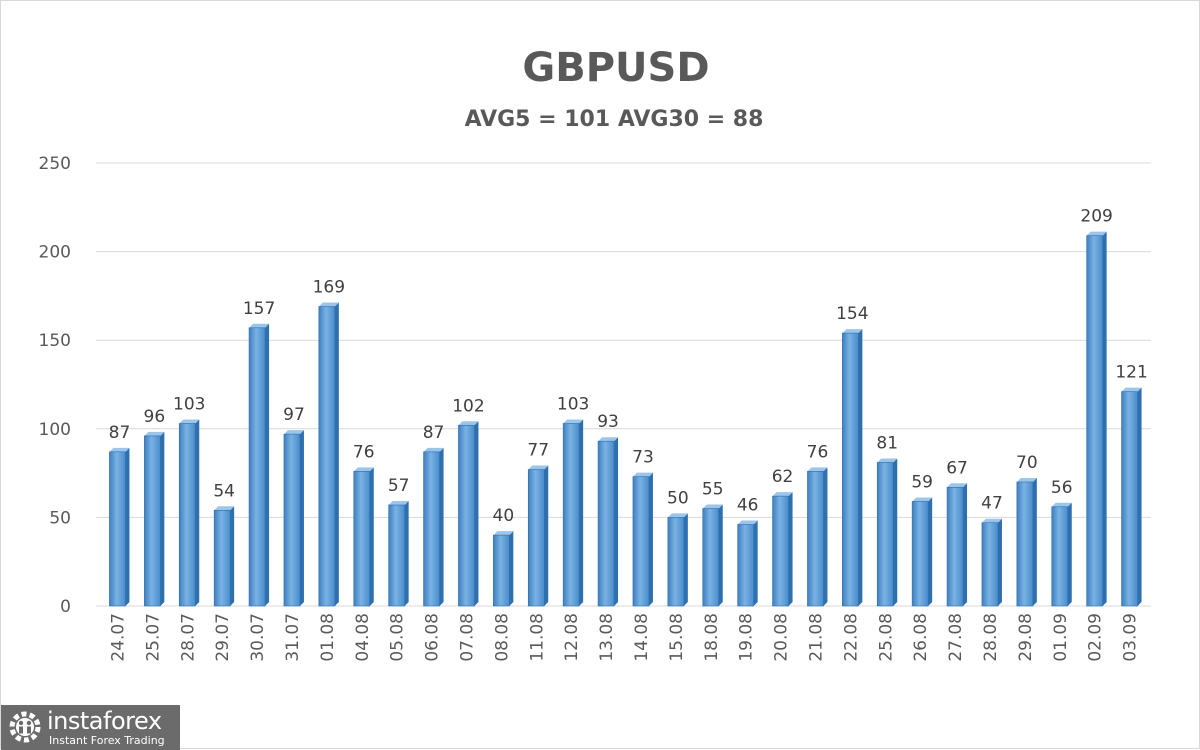  Describe the element at coordinates (55, 385) in the screenshot. I see `y-axis-ticks: 0 50 100 150 200 250` at that location.